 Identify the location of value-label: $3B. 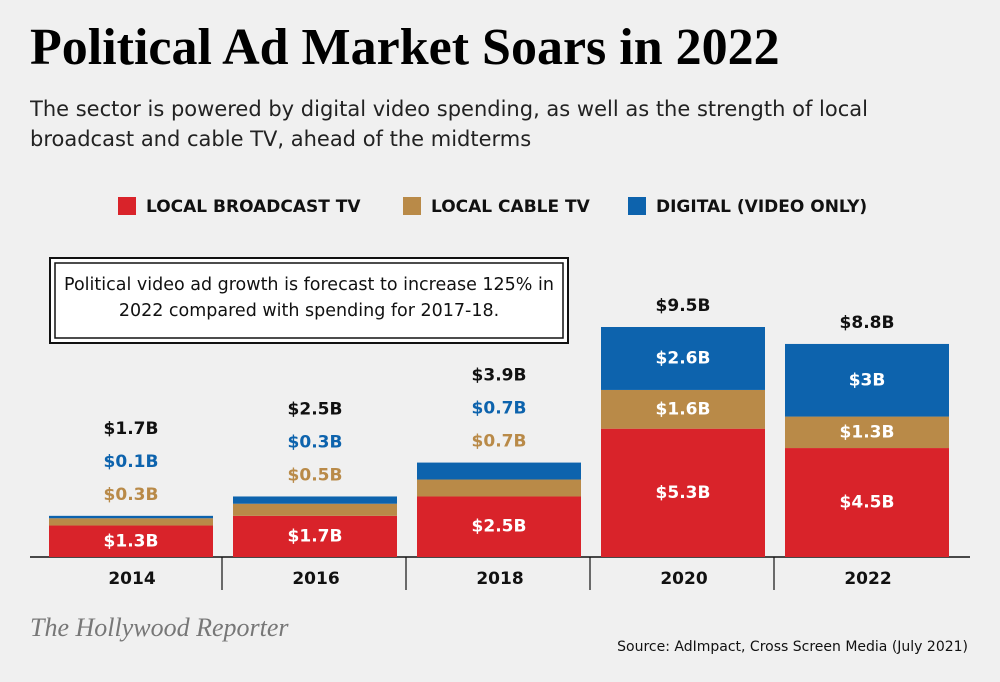
(867, 380).